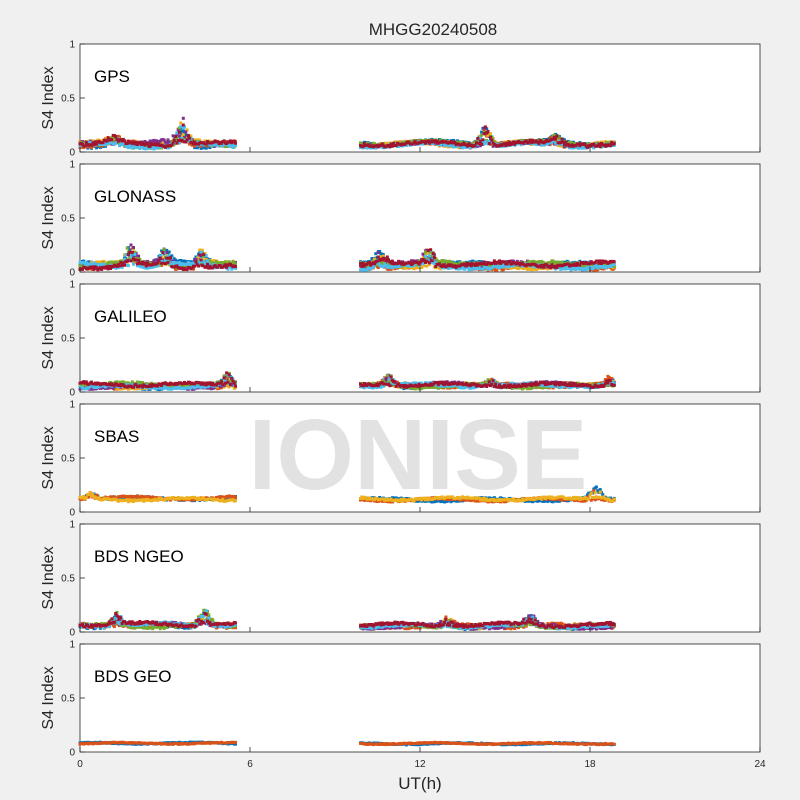 The width and height of the screenshot is (800, 800). Describe the element at coordinates (420, 338) in the screenshot. I see `plot-area` at that location.